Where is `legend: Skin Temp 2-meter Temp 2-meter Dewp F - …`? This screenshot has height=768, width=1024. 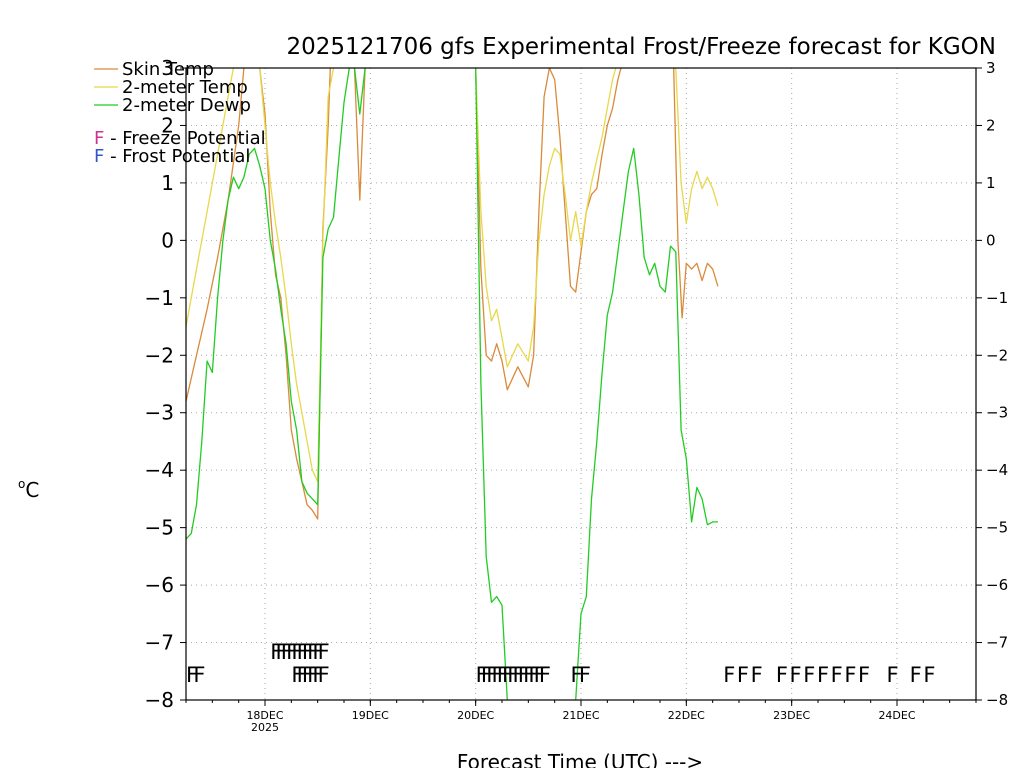 legend: Skin Temp 2-meter Temp 2-meter Dewp F - … is located at coordinates (180, 113).